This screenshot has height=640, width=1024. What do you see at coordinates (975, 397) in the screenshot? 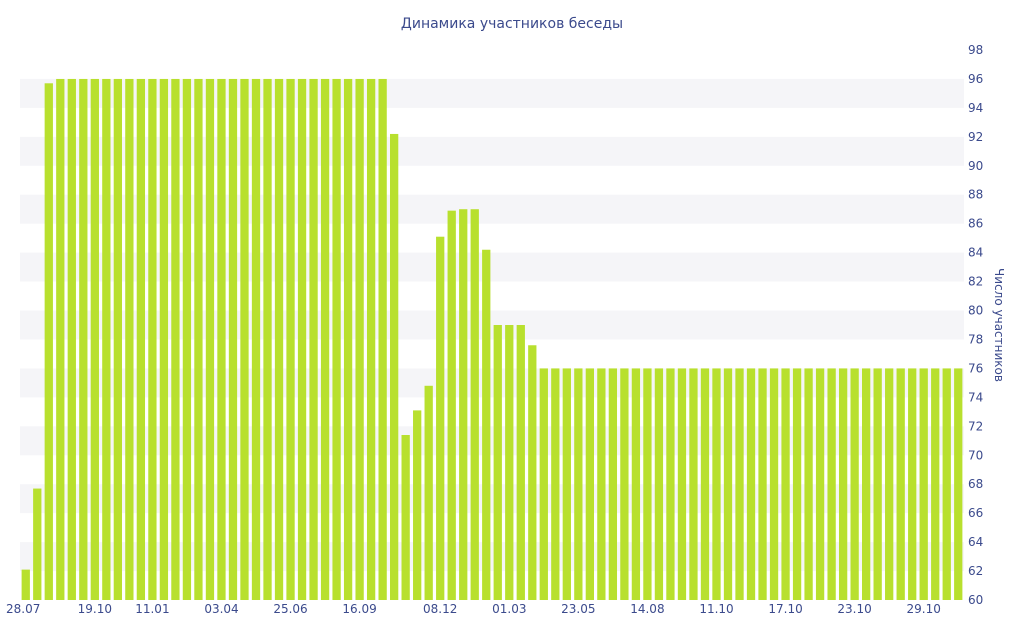
I see `y-tick-label: 74` at bounding box center [975, 397].